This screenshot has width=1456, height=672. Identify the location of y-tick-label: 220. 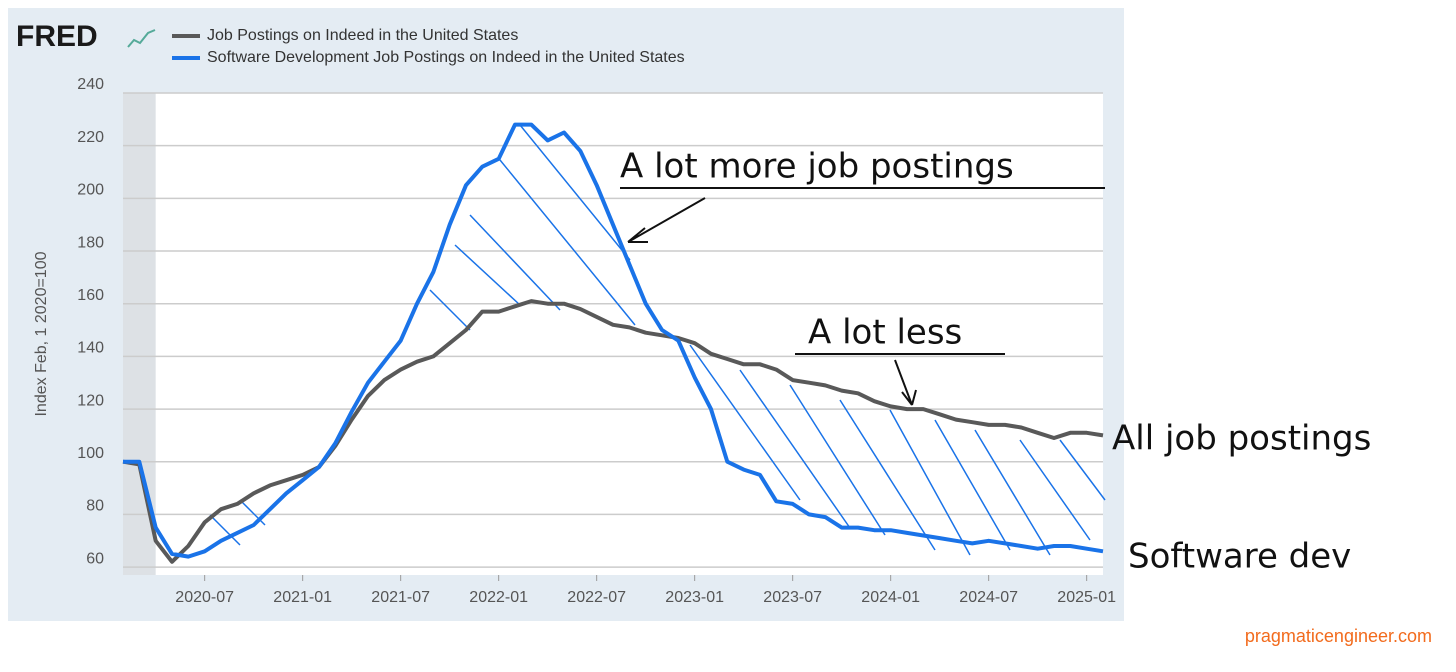
(90, 137).